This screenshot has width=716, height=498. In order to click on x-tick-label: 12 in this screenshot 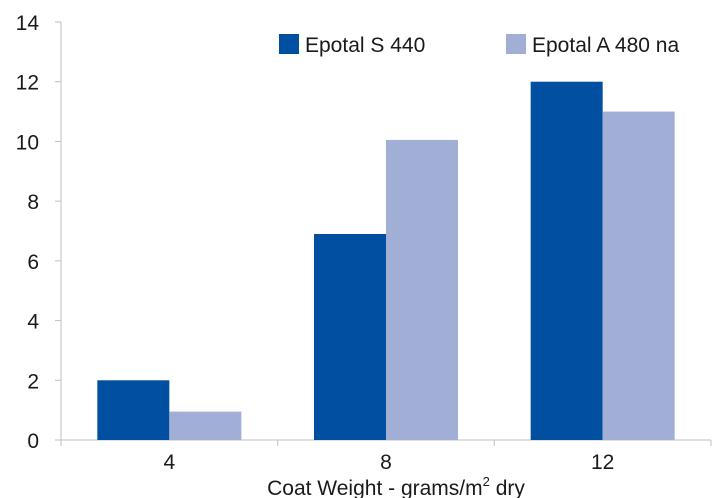, I will do `click(602, 462)`.